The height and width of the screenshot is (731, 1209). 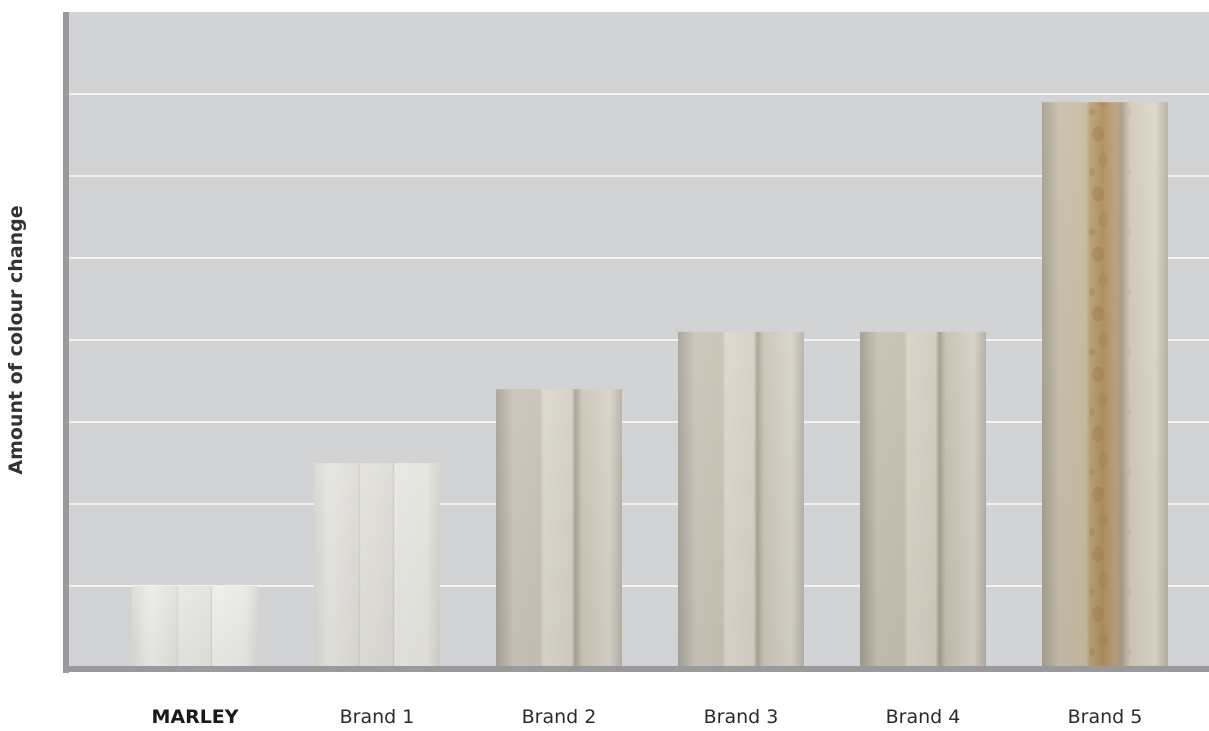 What do you see at coordinates (66, 342) in the screenshot?
I see `y-axis-line` at bounding box center [66, 342].